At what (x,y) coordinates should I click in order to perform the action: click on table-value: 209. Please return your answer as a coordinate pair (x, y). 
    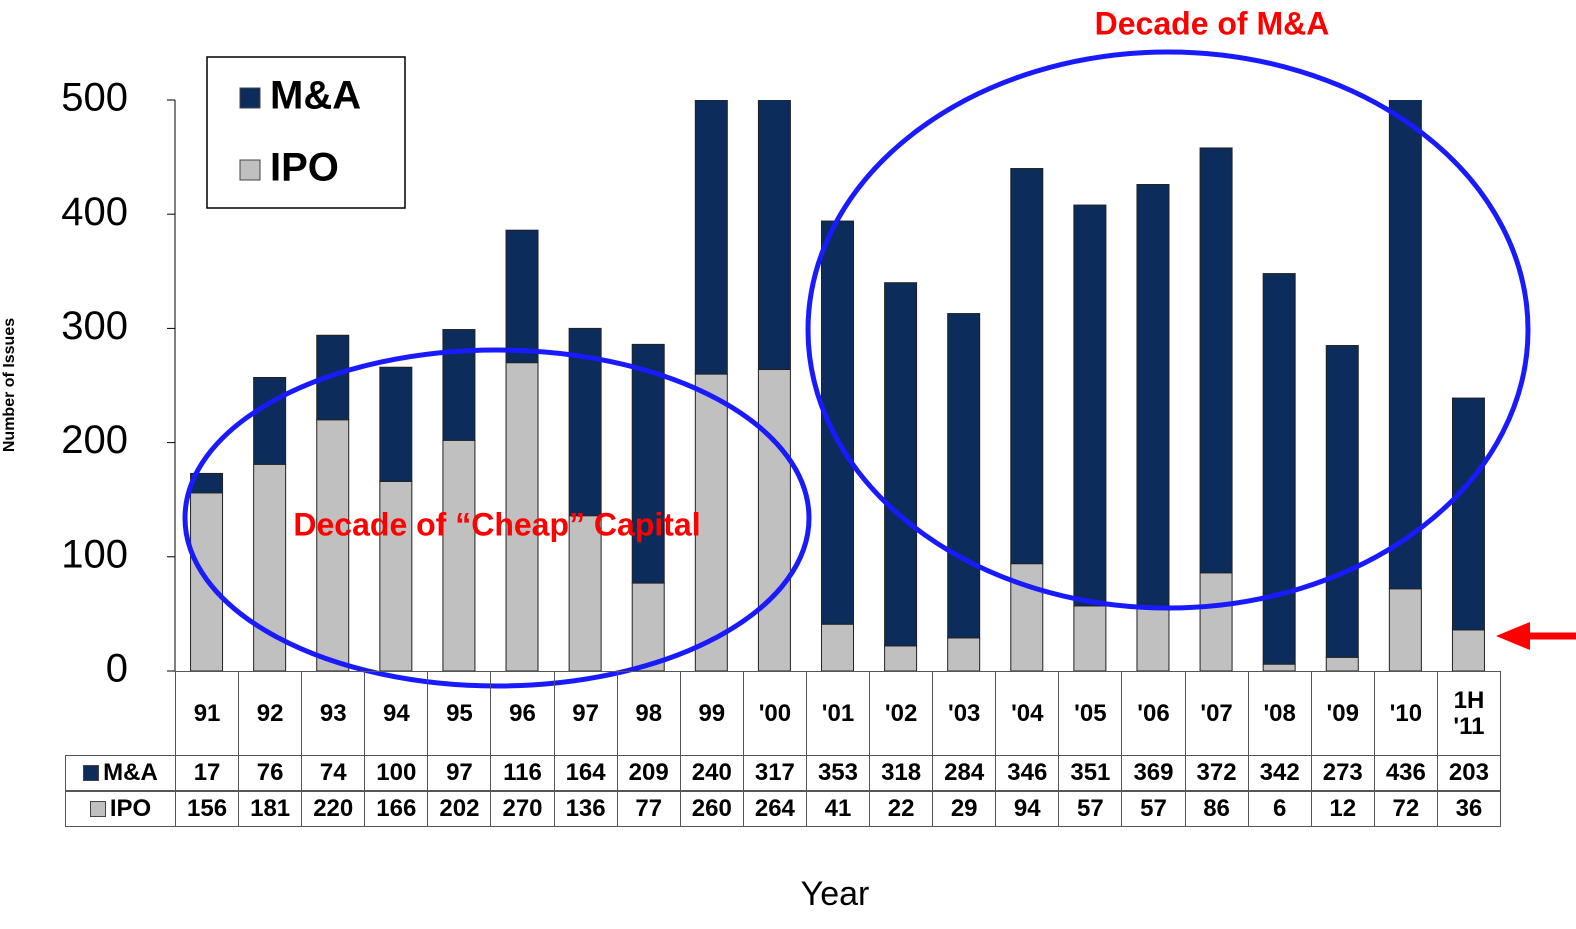
    Looking at the image, I should click on (648, 773).